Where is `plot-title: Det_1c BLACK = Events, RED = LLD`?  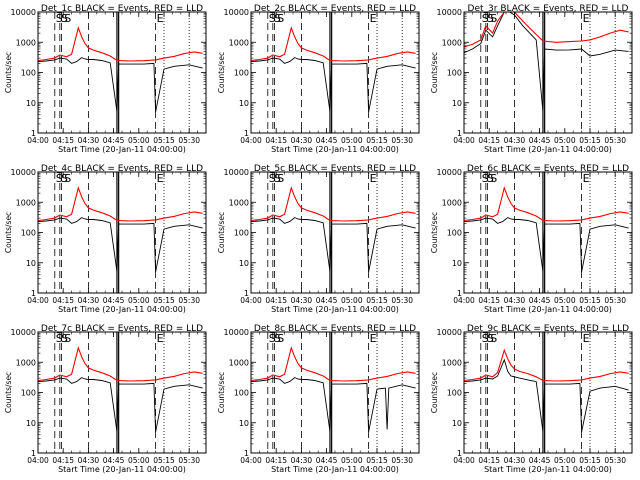
plot-title: Det_1c BLACK = Events, RED = LLD is located at coordinates (122, 9).